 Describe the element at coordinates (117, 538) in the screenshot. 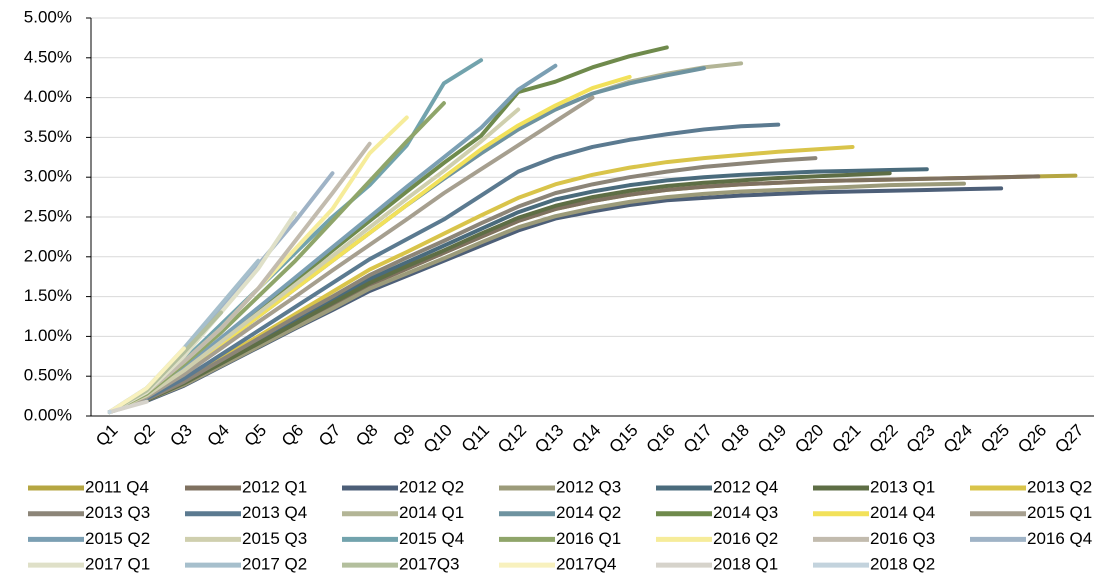

I see `legend-label: 2015 Q2` at that location.